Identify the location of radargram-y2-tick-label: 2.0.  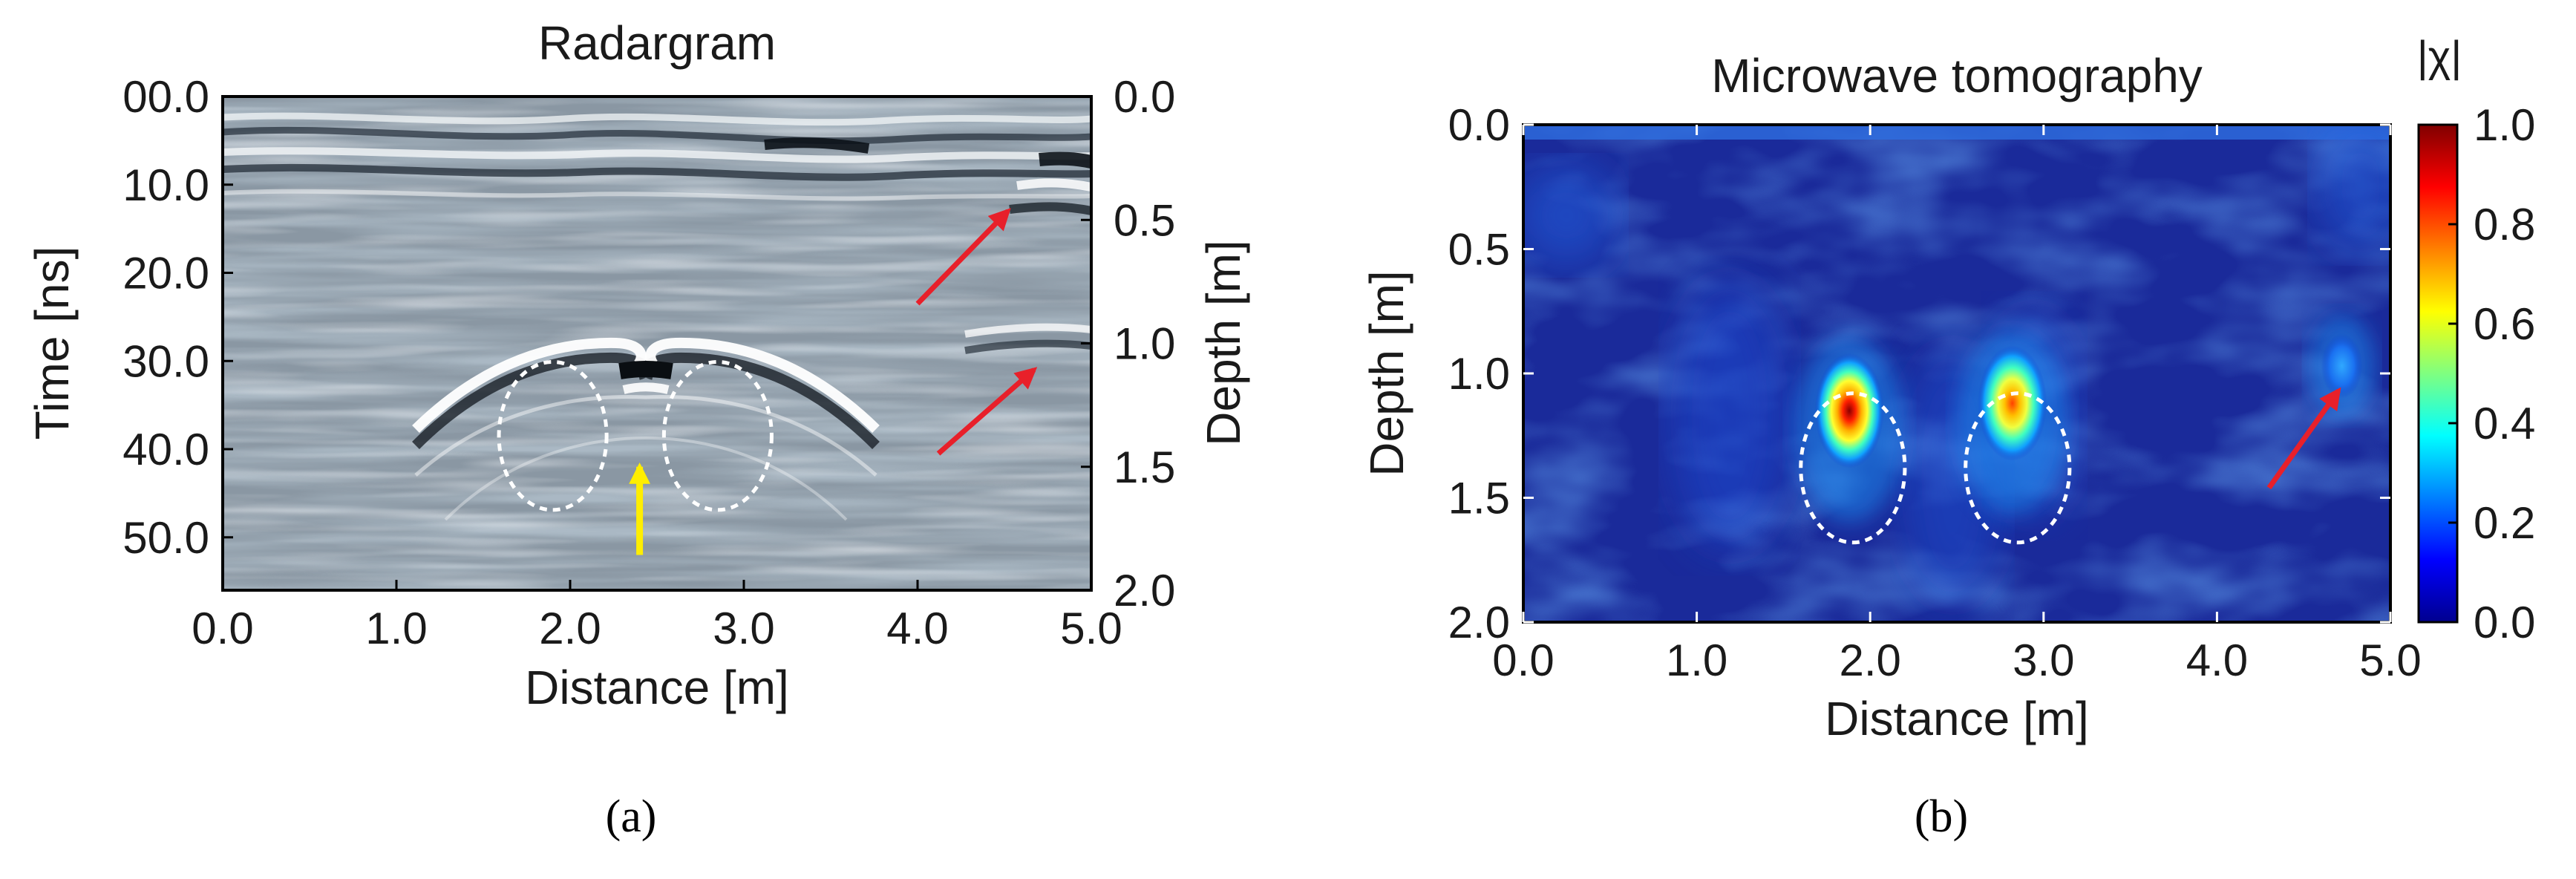
(1145, 590).